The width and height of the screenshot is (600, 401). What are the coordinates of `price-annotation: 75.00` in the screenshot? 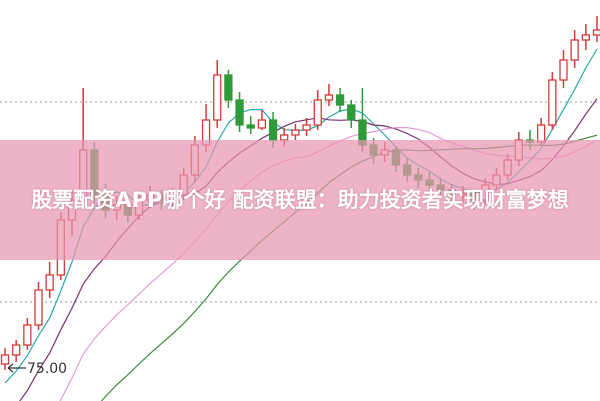 It's located at (37, 369).